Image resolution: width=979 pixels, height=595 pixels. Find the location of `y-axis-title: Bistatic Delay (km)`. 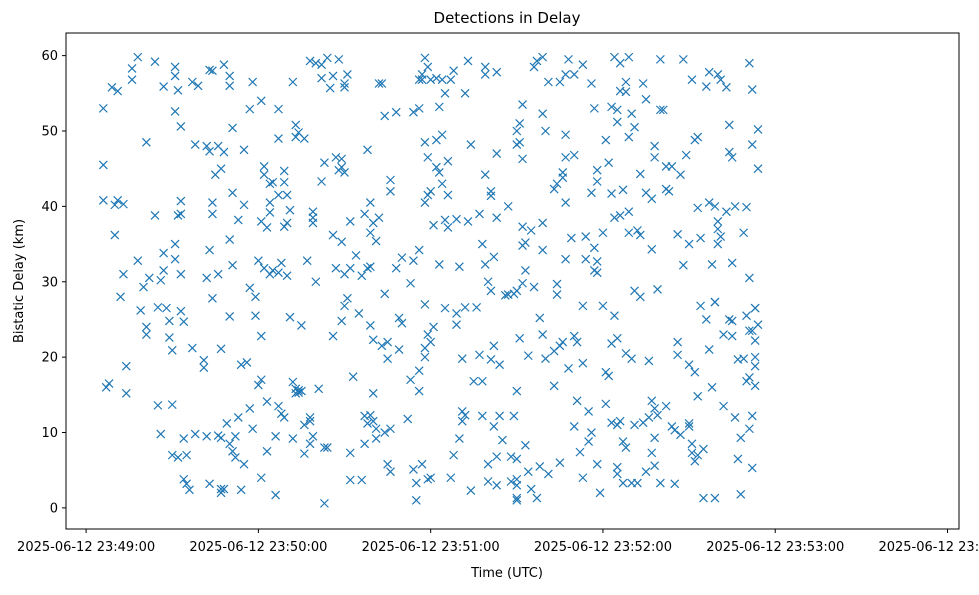

y-axis-title: Bistatic Delay (km) is located at coordinates (19, 281).